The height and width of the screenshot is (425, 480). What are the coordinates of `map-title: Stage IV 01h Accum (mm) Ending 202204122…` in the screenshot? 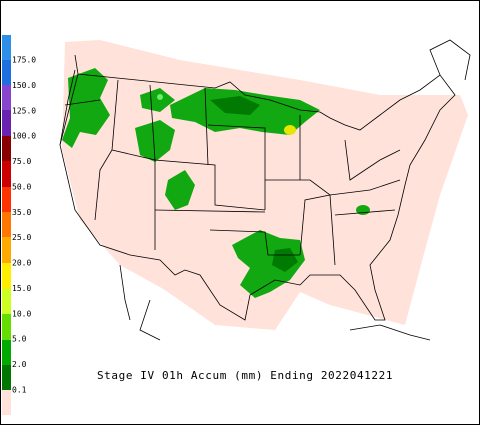 It's located at (245, 375).